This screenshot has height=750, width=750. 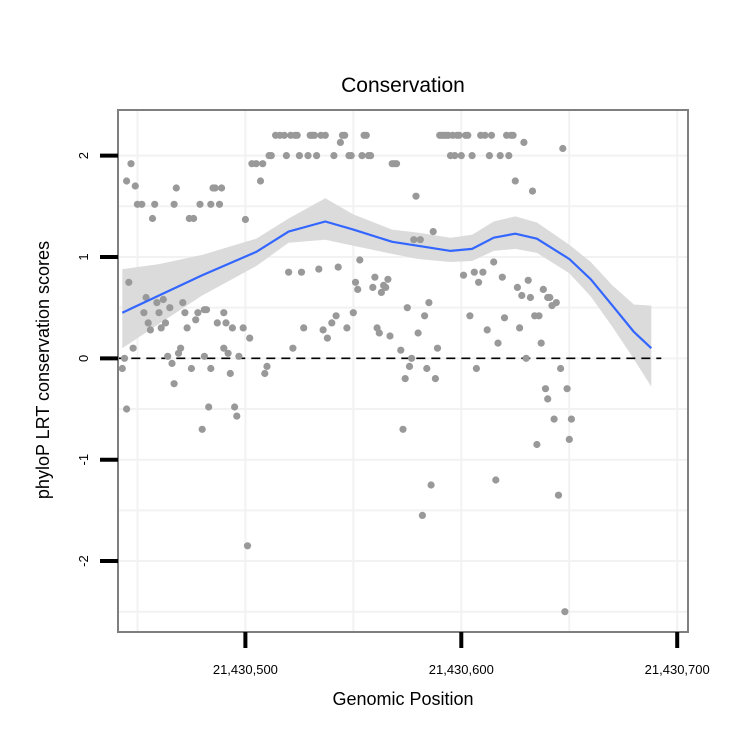 What do you see at coordinates (83, 358) in the screenshot?
I see `y-tick-label: 0` at bounding box center [83, 358].